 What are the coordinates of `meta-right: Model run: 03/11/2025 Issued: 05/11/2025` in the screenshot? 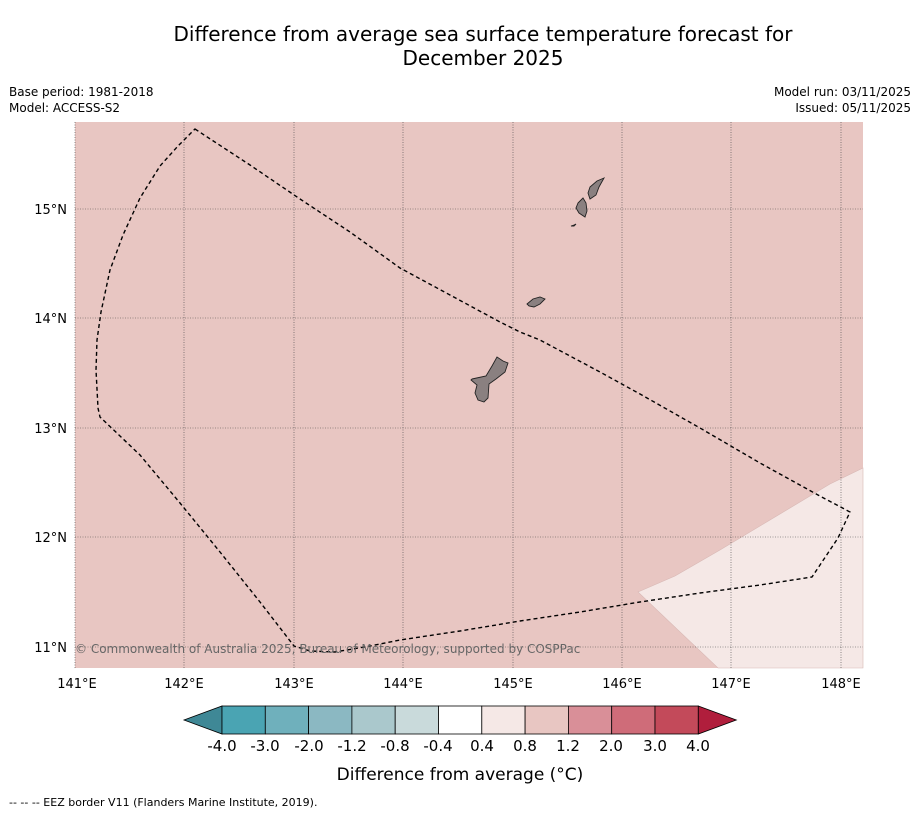 It's located at (842, 100).